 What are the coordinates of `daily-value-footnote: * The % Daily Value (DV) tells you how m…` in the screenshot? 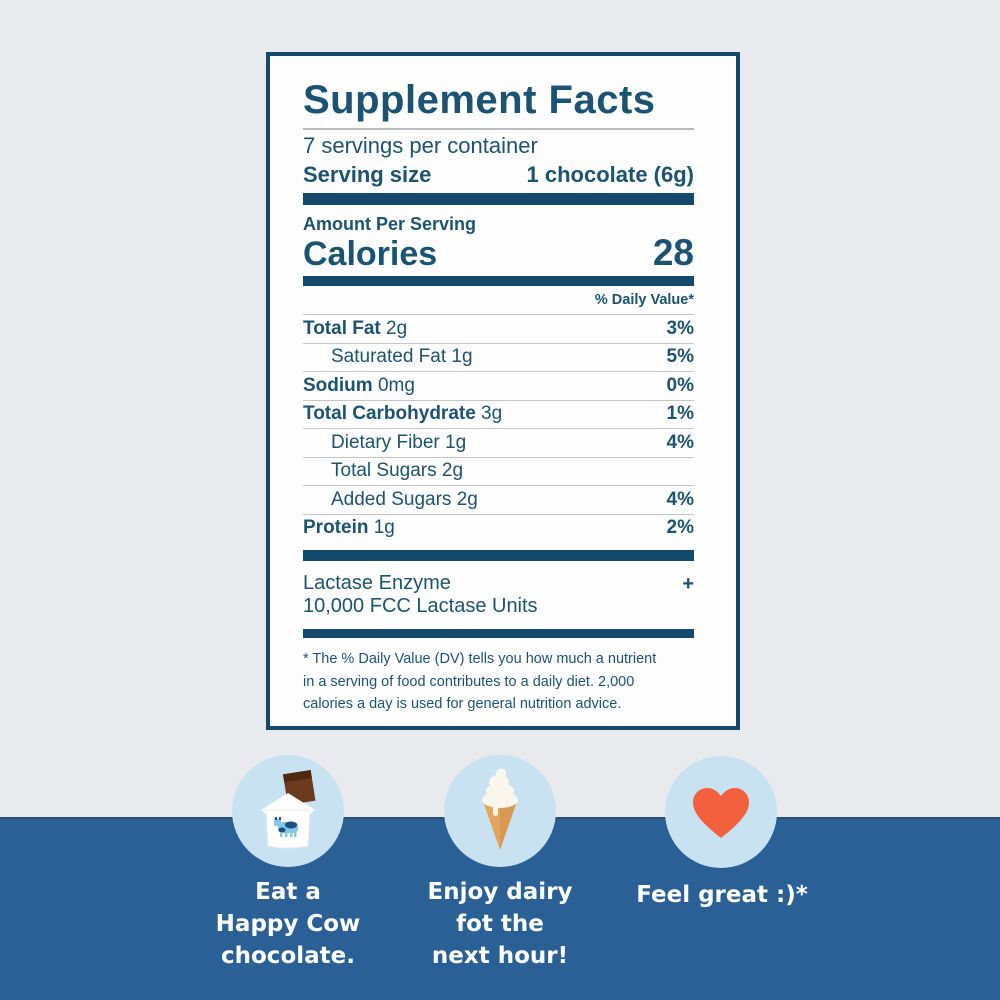 It's located at (480, 681).